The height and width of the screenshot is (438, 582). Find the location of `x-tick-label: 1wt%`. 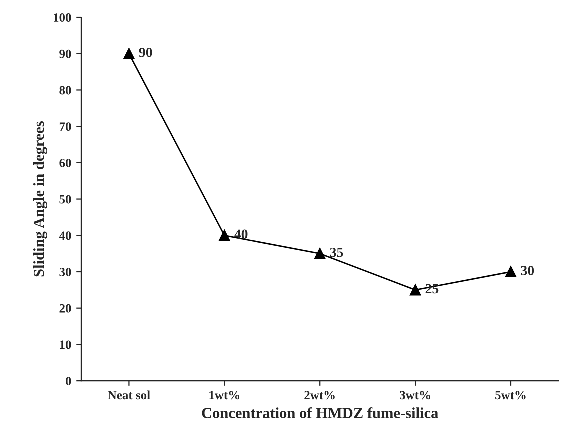

x-tick-label: 1wt% is located at coordinates (225, 395).